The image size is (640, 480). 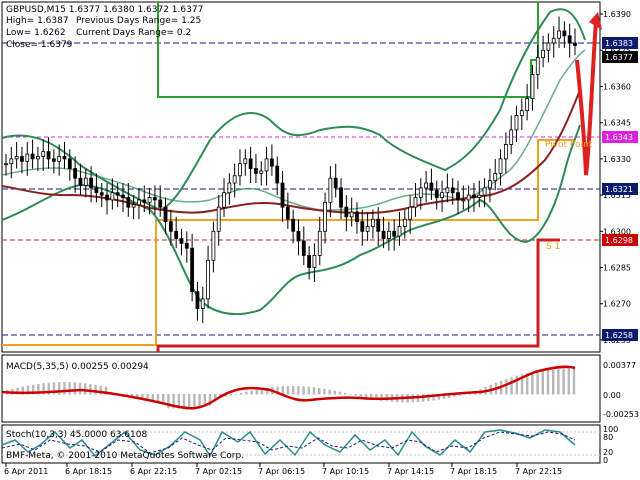 I want to click on level-label-1-6298-bg, so click(x=620, y=240).